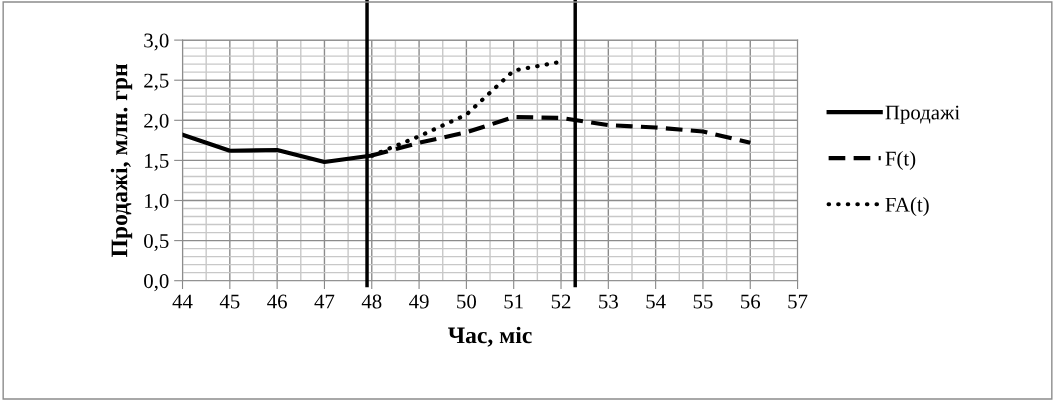  What do you see at coordinates (419, 301) in the screenshot?
I see `x-tick-label: 49` at bounding box center [419, 301].